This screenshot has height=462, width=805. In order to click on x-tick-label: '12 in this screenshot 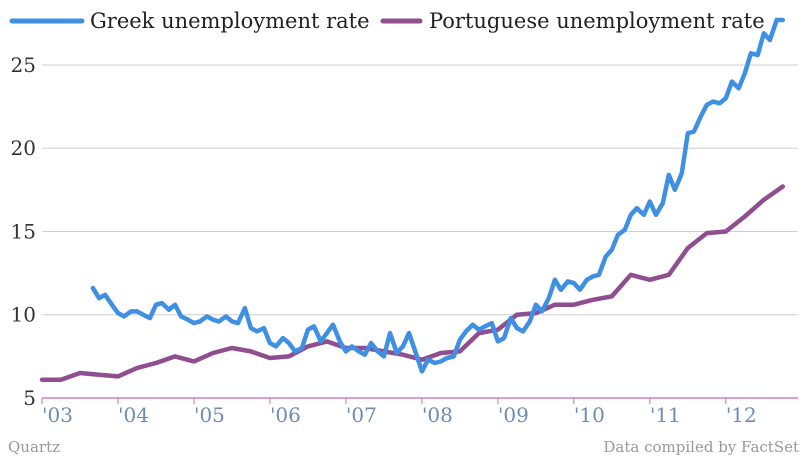, I will do `click(741, 415)`.